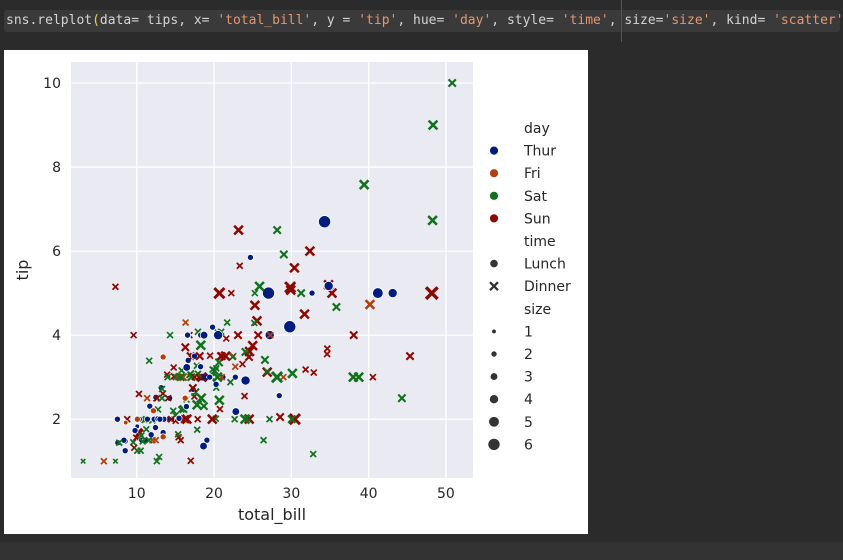 Image resolution: width=843 pixels, height=560 pixels. Describe the element at coordinates (539, 152) in the screenshot. I see `legend-label-day: Thur` at that location.